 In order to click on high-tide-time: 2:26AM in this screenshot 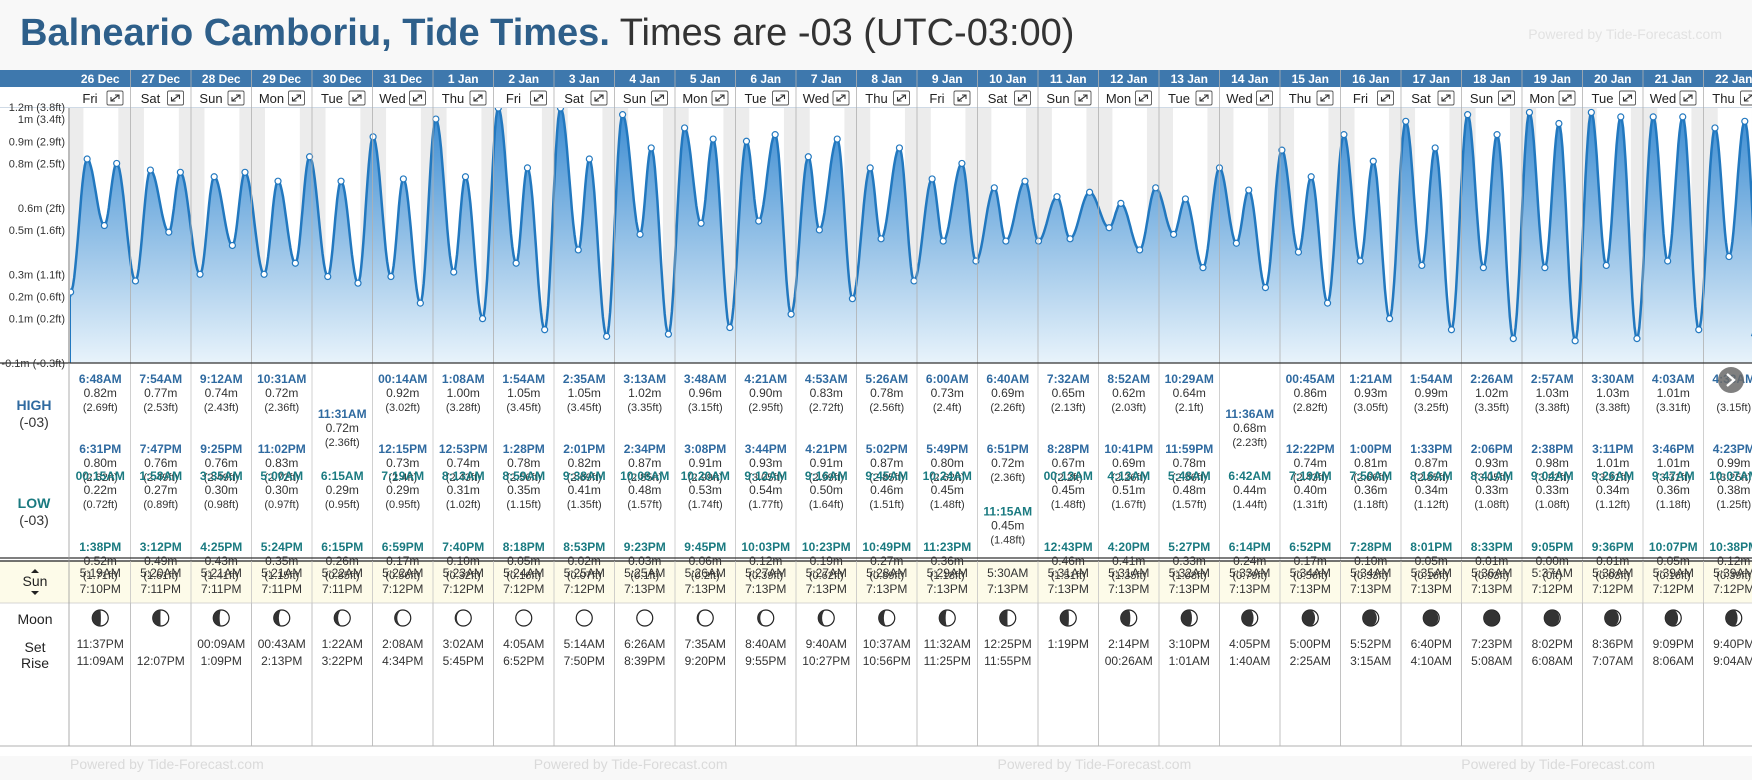, I will do `click(1491, 379)`.